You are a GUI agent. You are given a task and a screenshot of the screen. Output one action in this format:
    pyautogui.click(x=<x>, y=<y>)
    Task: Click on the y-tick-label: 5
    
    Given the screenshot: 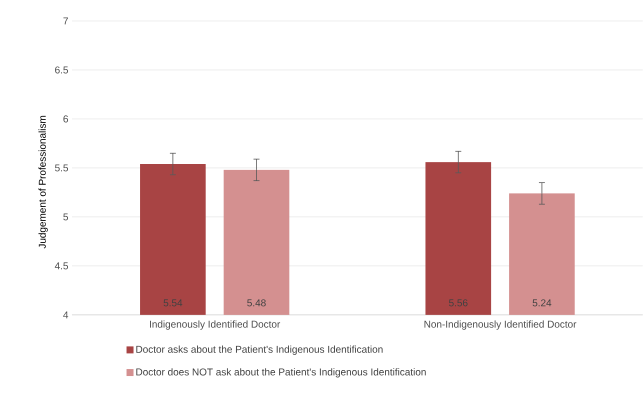 What is the action you would take?
    pyautogui.click(x=65, y=217)
    